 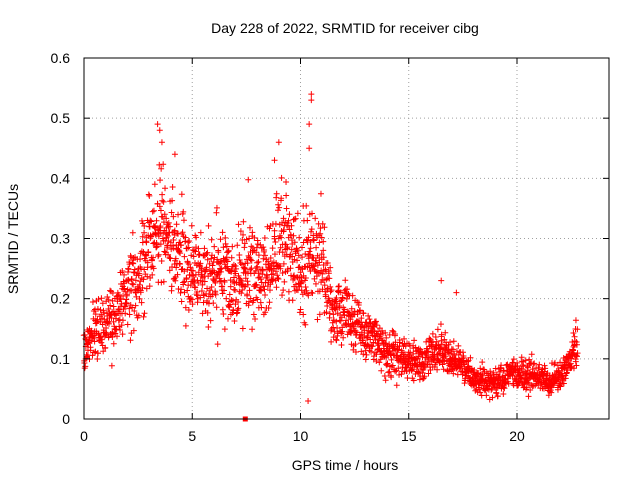 I want to click on y-tick-label: 0.4, so click(x=61, y=178).